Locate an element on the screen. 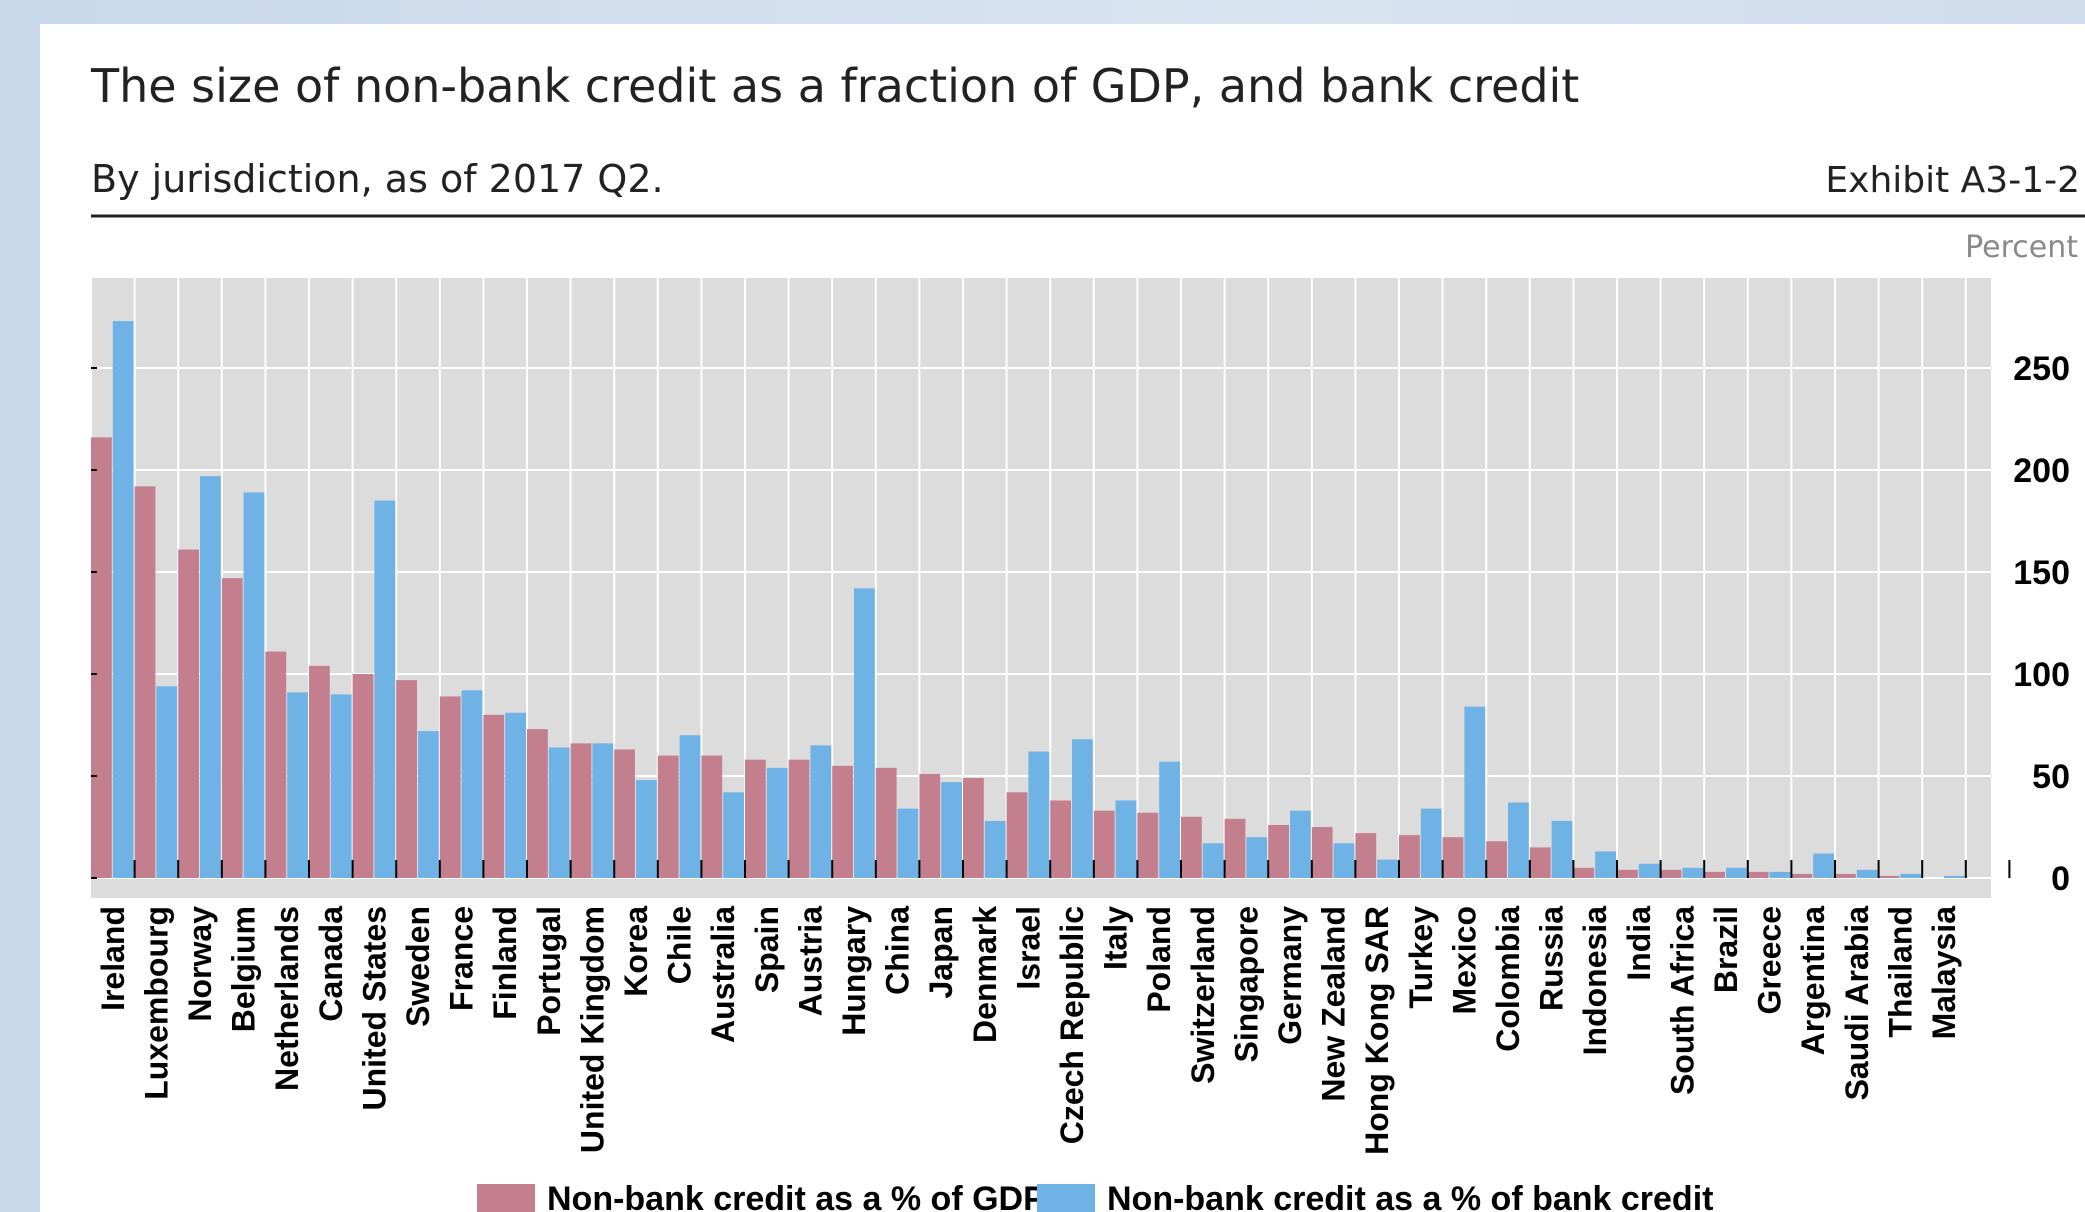  x-tick-label: Czech Republic is located at coordinates (1072, 1025).